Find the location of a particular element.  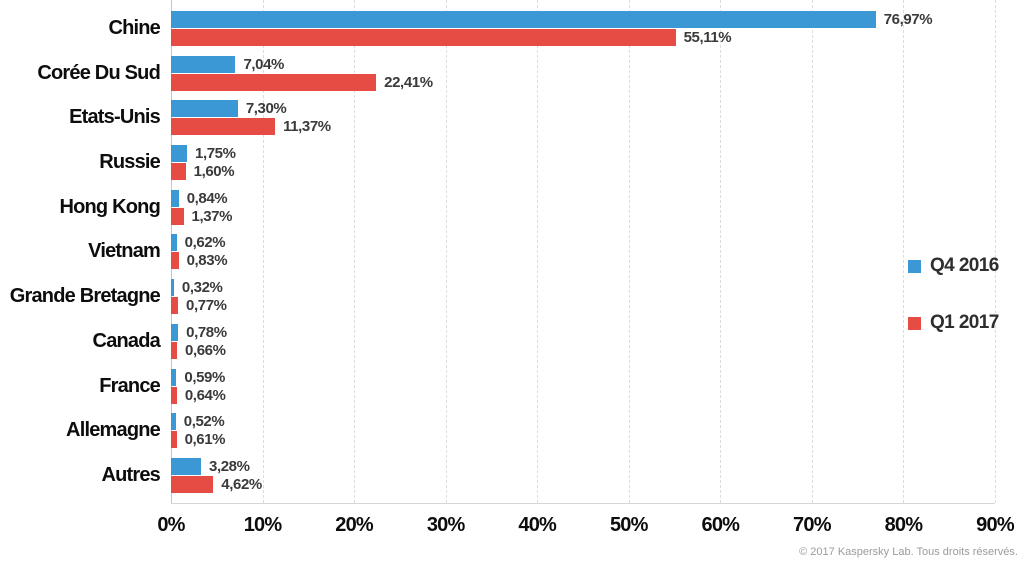

bar-line: 55,11% is located at coordinates (551, 37).